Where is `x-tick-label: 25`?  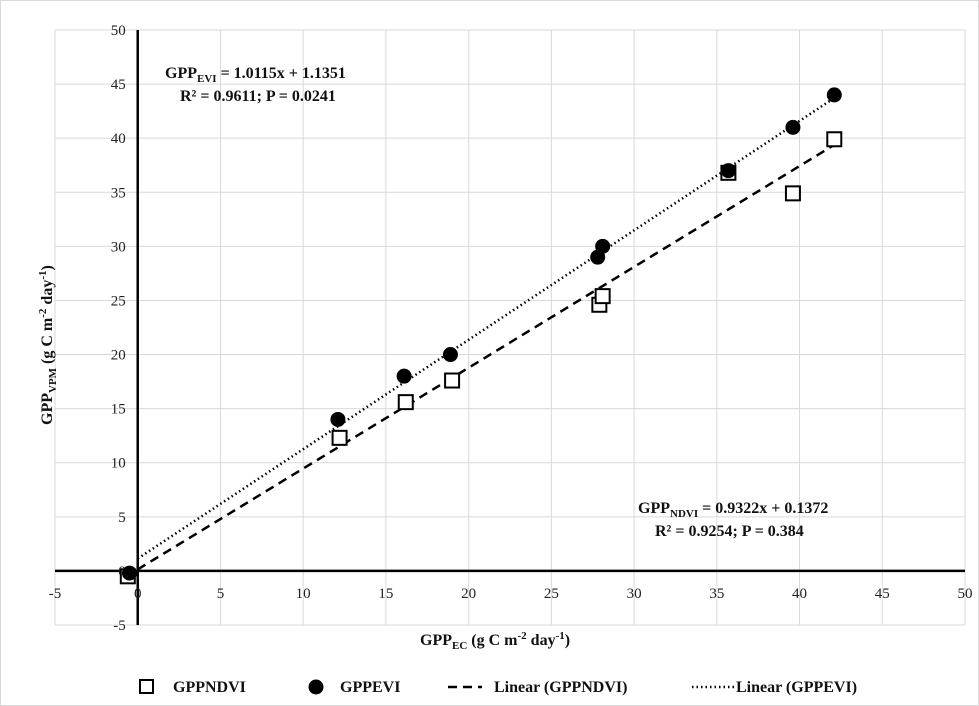 x-tick-label: 25 is located at coordinates (551, 594).